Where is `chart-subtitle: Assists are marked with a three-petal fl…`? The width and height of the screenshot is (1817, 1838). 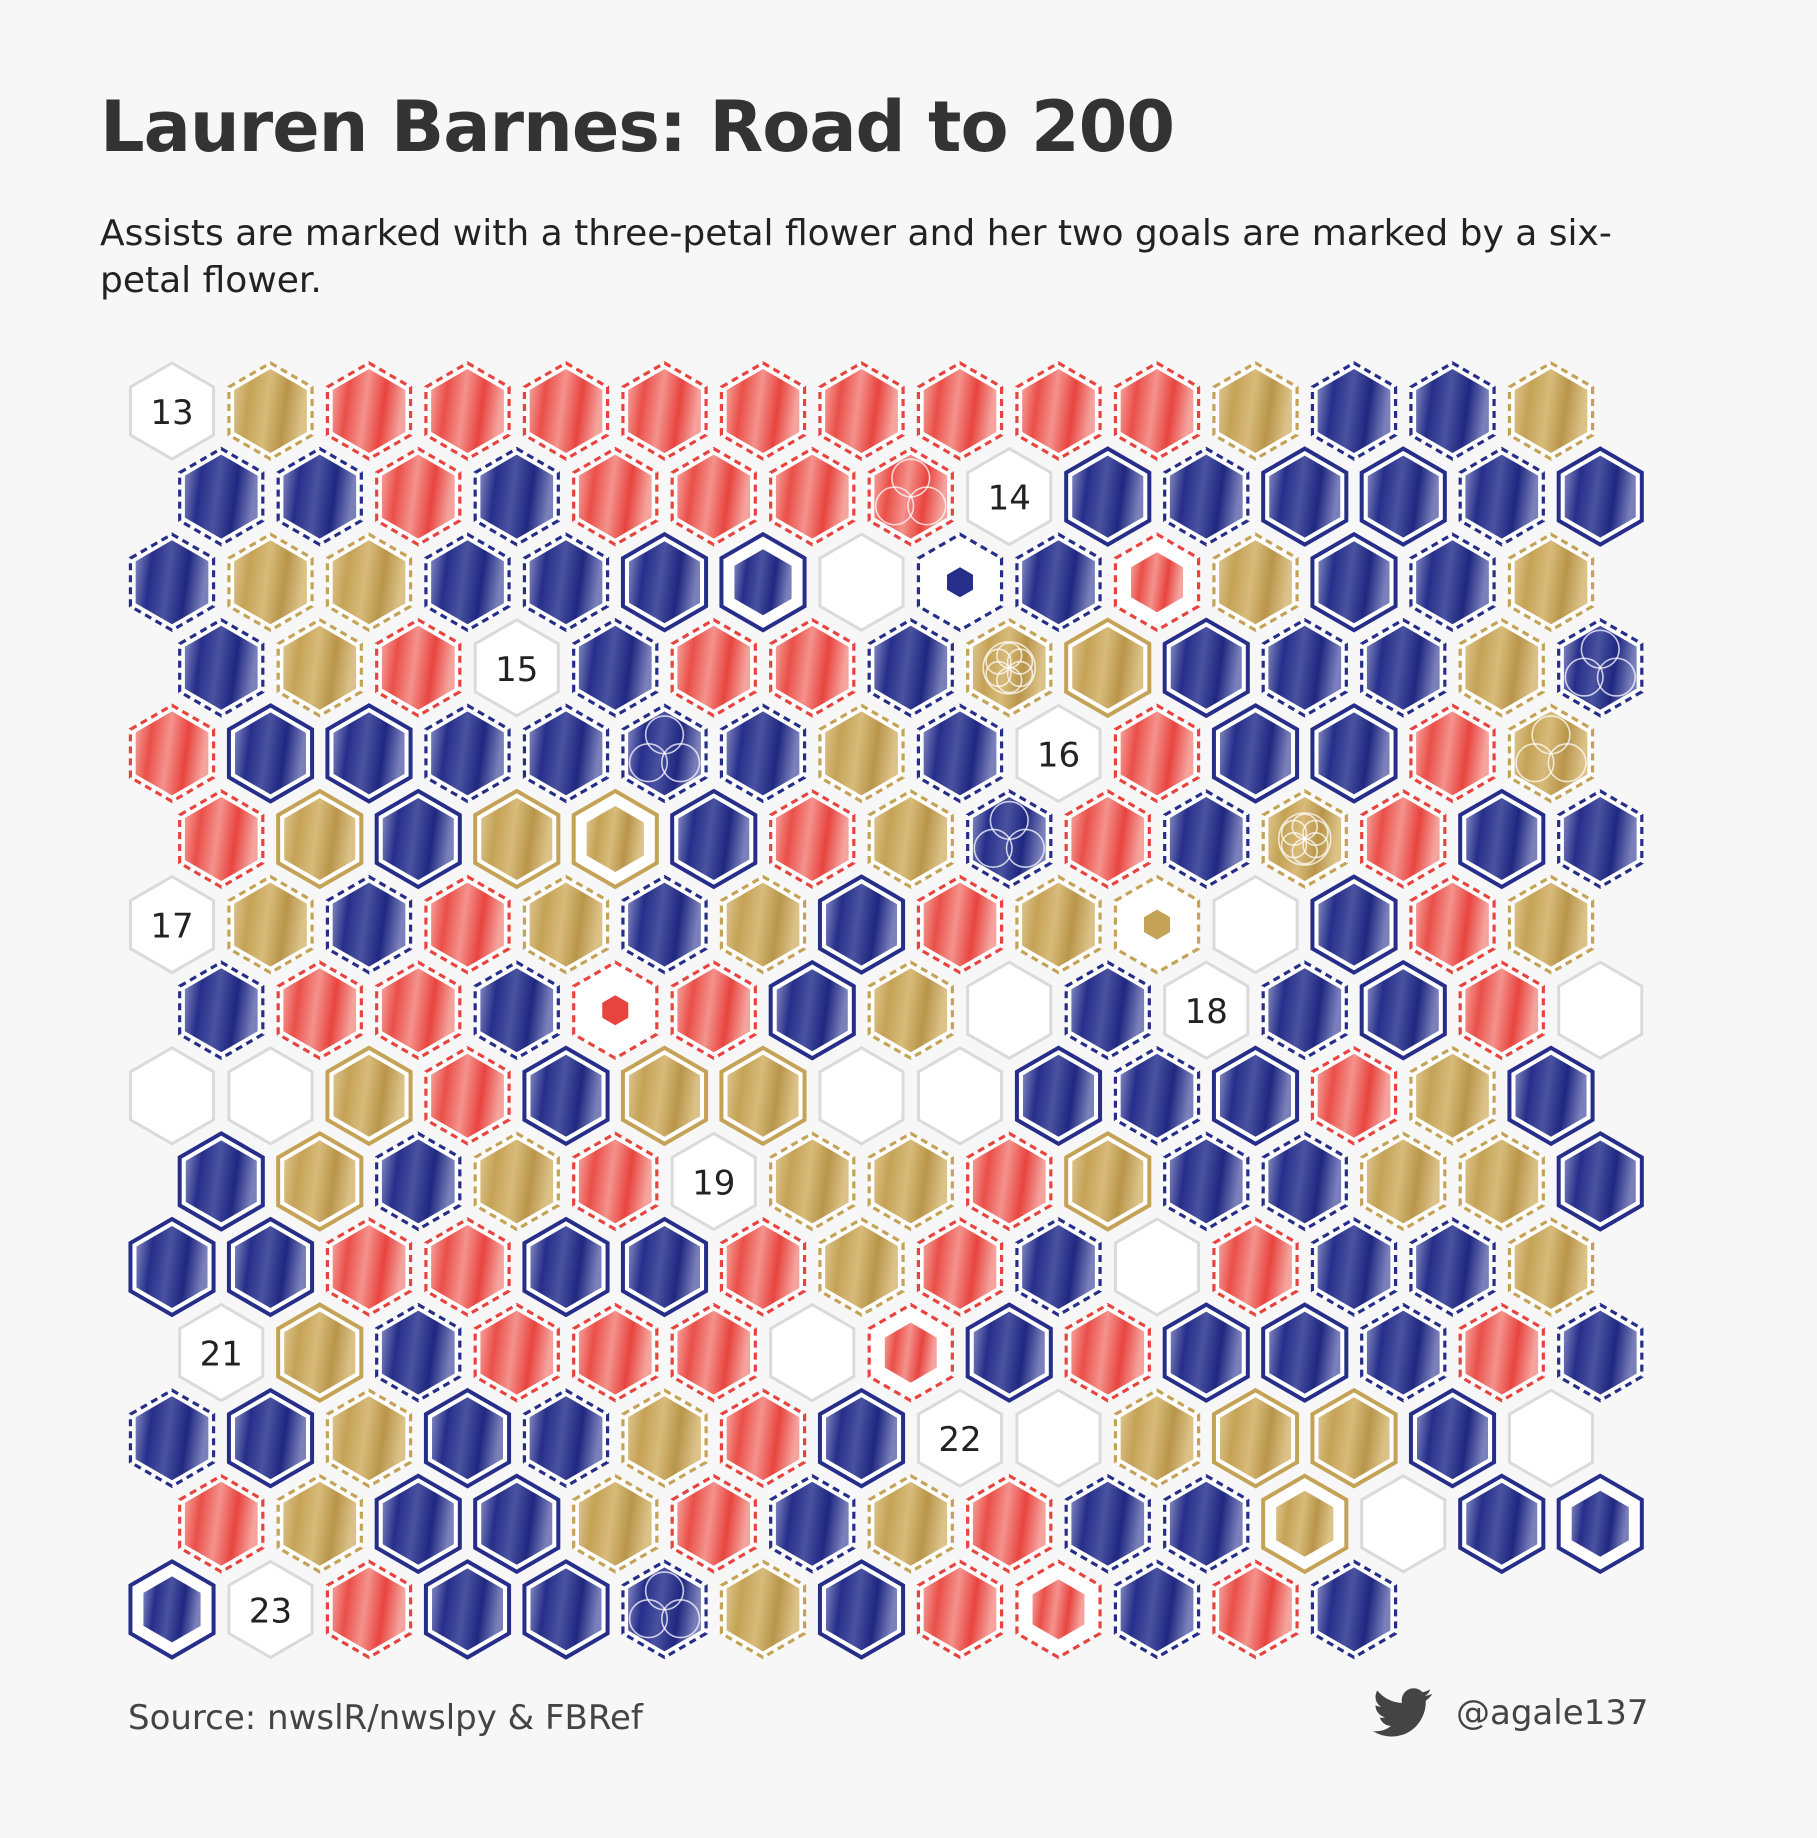
chart-subtitle: Assists are marked with a three-petal fl… is located at coordinates (856, 257).